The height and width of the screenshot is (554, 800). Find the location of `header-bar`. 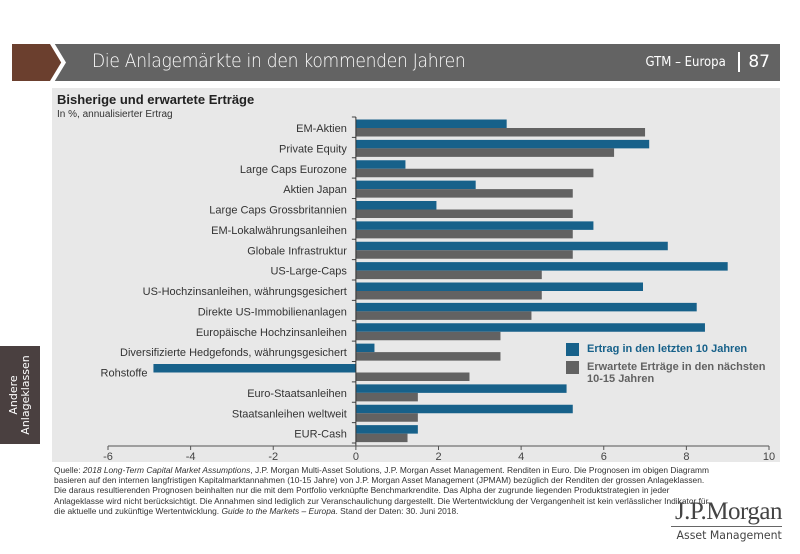

header-bar is located at coordinates (416, 62).